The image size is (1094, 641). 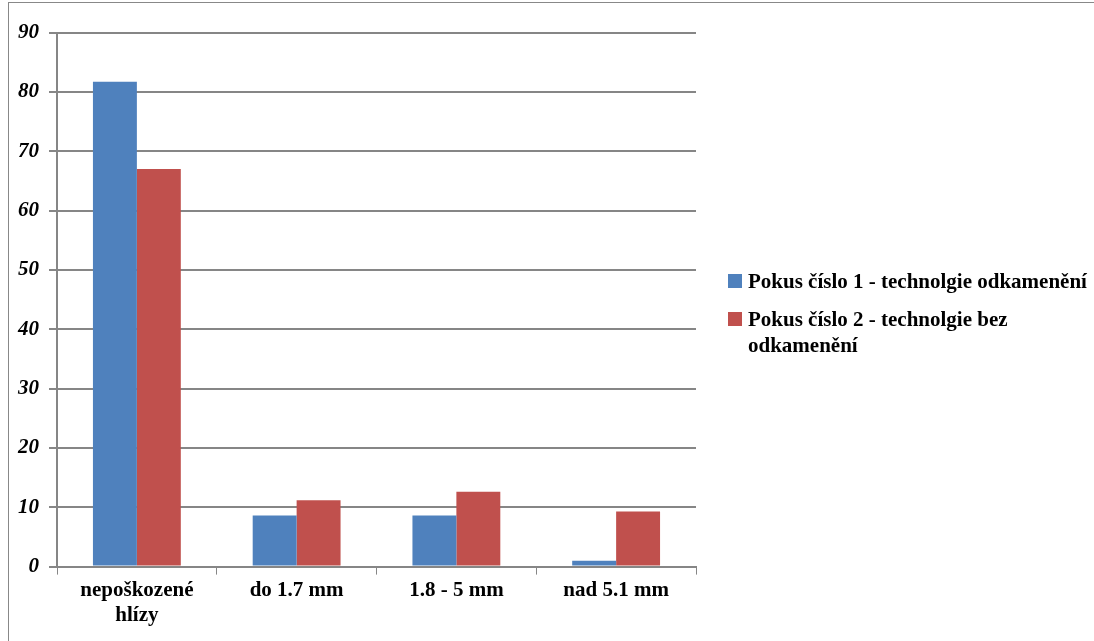 I want to click on y-tick-label: 30, so click(x=28, y=387).